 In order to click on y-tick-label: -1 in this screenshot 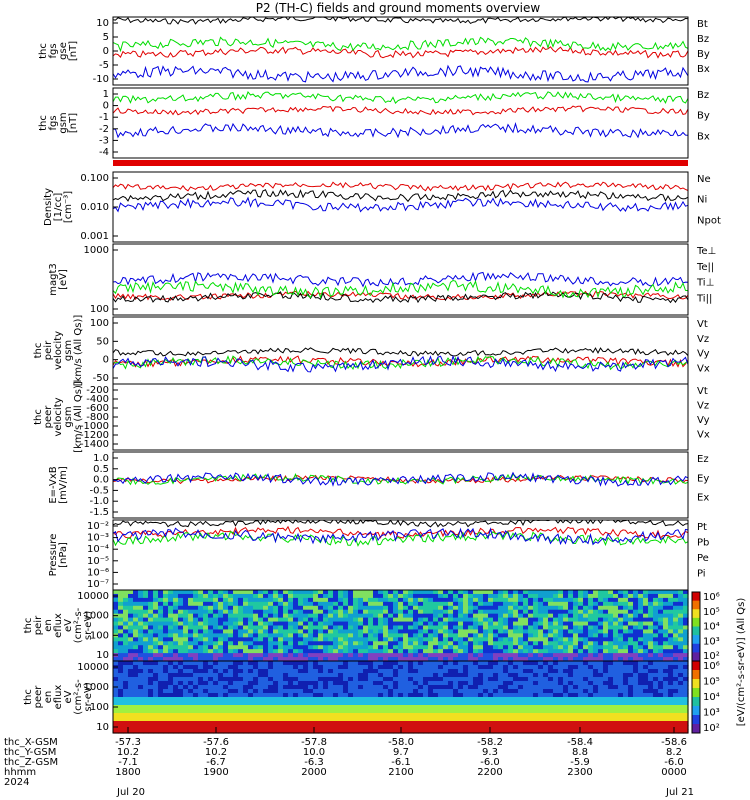, I will do `click(104, 117)`.